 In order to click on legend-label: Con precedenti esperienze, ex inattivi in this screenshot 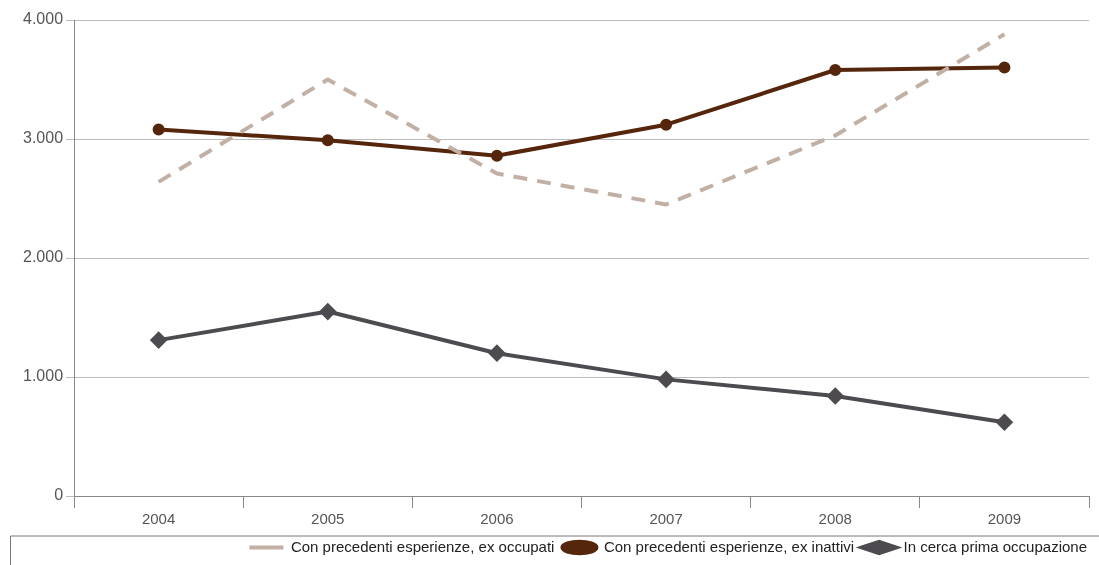, I will do `click(729, 546)`.